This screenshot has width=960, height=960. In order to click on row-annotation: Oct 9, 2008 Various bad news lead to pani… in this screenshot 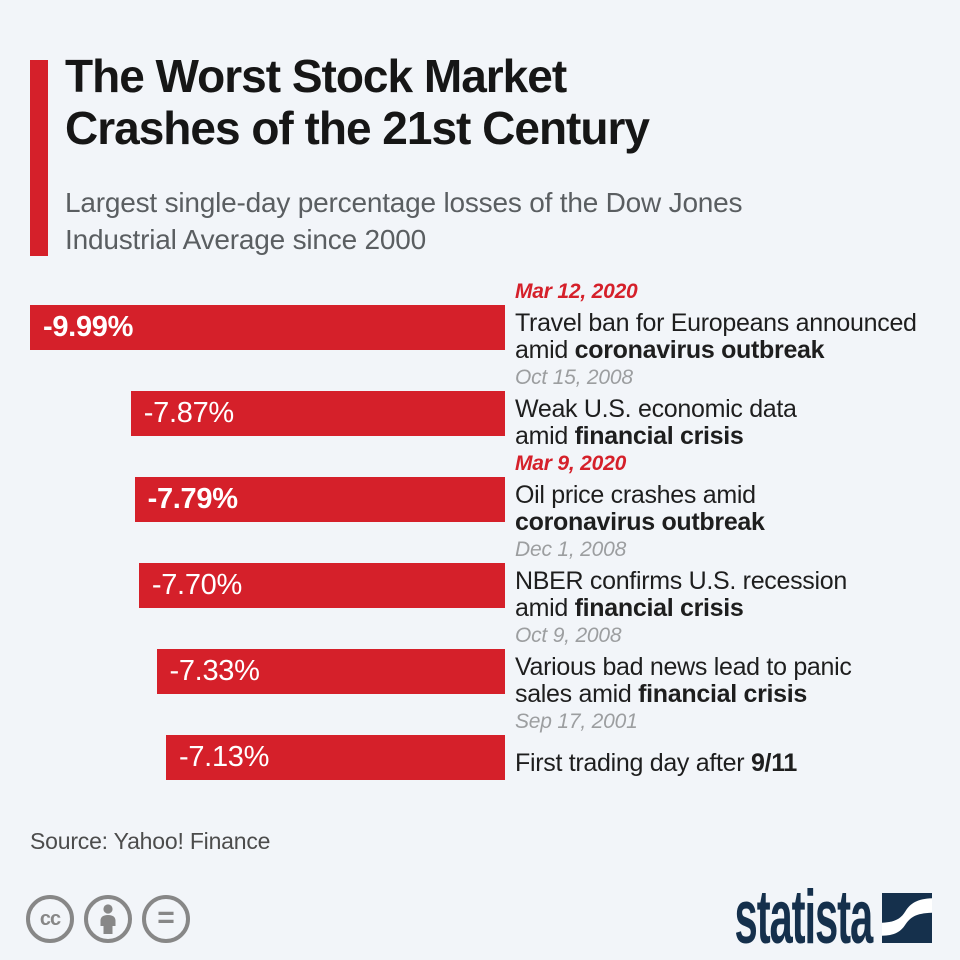, I will do `click(722, 666)`.